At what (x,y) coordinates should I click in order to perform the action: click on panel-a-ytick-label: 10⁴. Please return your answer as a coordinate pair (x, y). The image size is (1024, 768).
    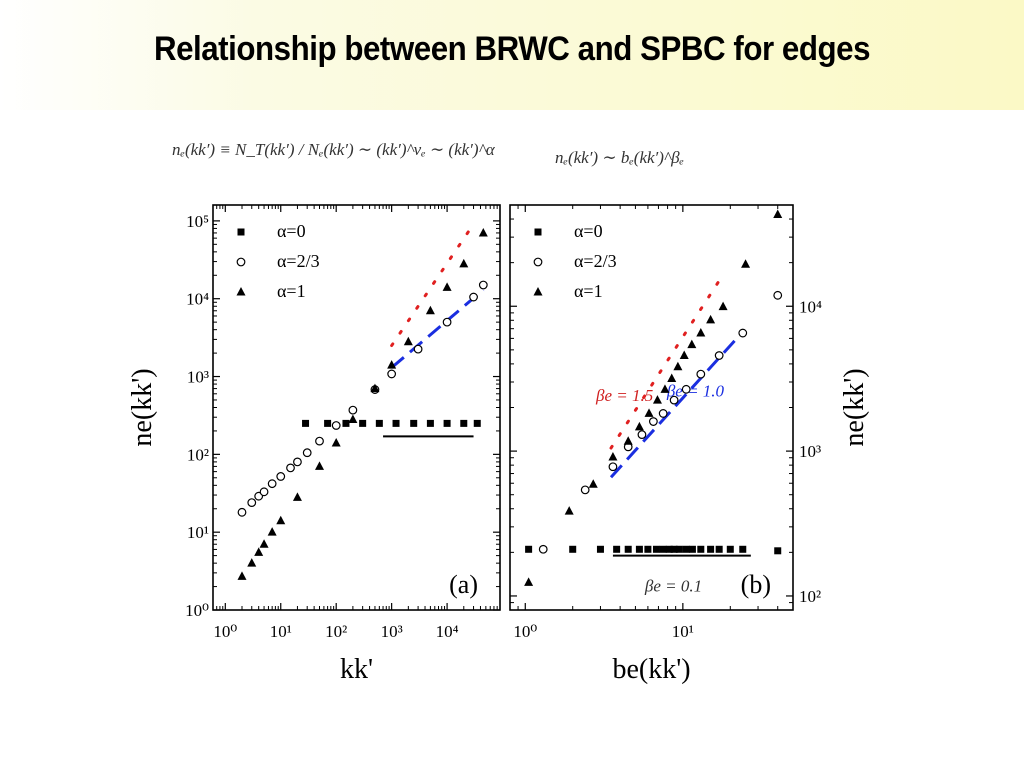
    Looking at the image, I should click on (197, 299).